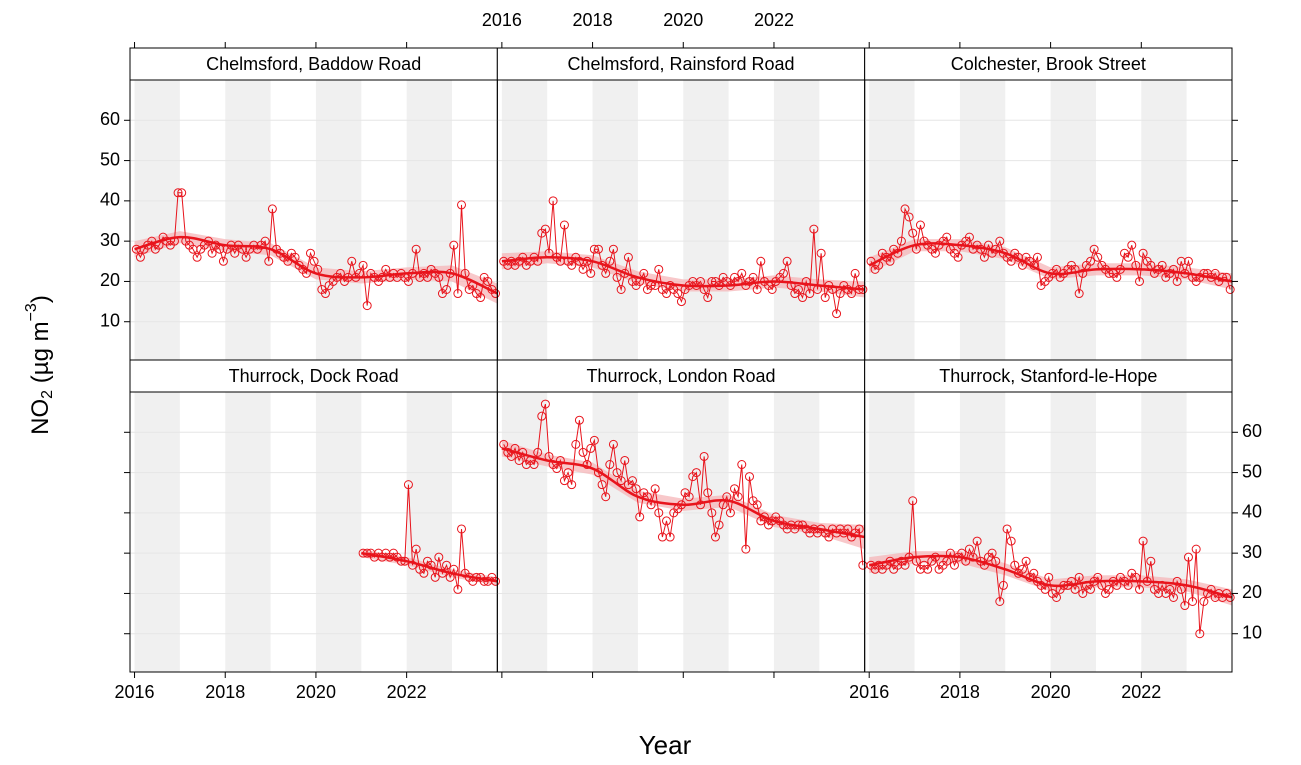  What do you see at coordinates (135, 692) in the screenshot?
I see `x-tick-label: 2016` at bounding box center [135, 692].